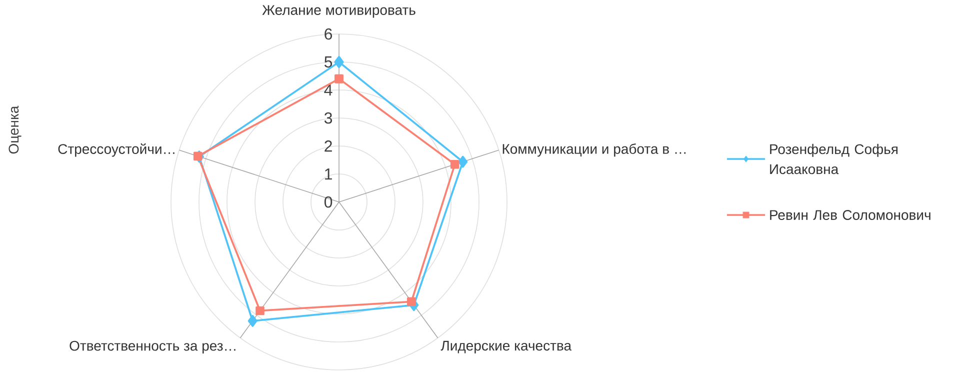 The image size is (966, 375). What do you see at coordinates (850, 215) in the screenshot?
I see `legend-label: Ревин Лев Соломонович` at bounding box center [850, 215].